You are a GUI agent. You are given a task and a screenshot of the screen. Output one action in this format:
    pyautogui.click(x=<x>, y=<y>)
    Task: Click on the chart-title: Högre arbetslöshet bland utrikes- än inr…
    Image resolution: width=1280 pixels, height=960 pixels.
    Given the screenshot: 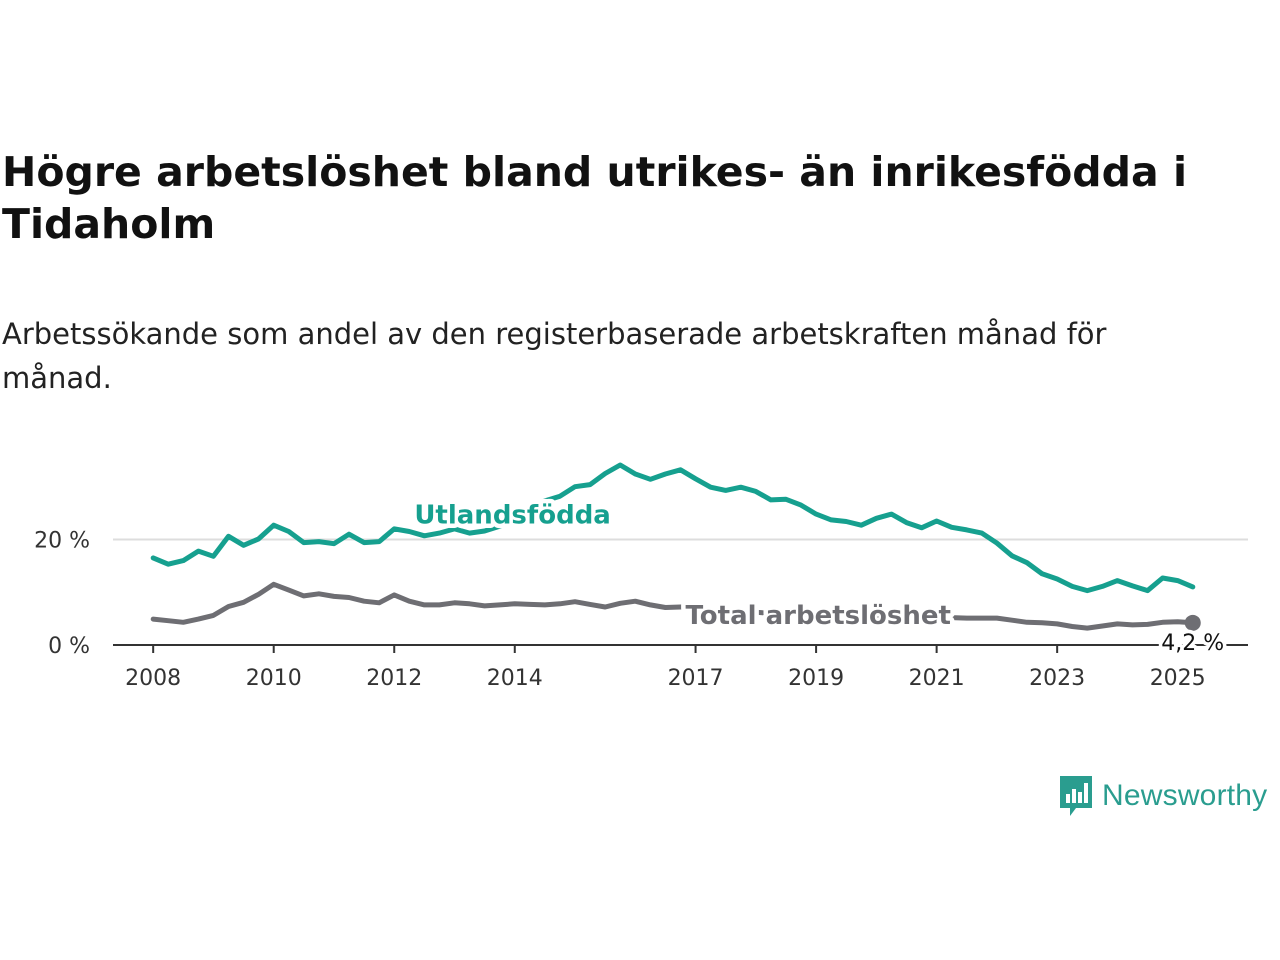 What is the action you would take?
    pyautogui.click(x=594, y=198)
    